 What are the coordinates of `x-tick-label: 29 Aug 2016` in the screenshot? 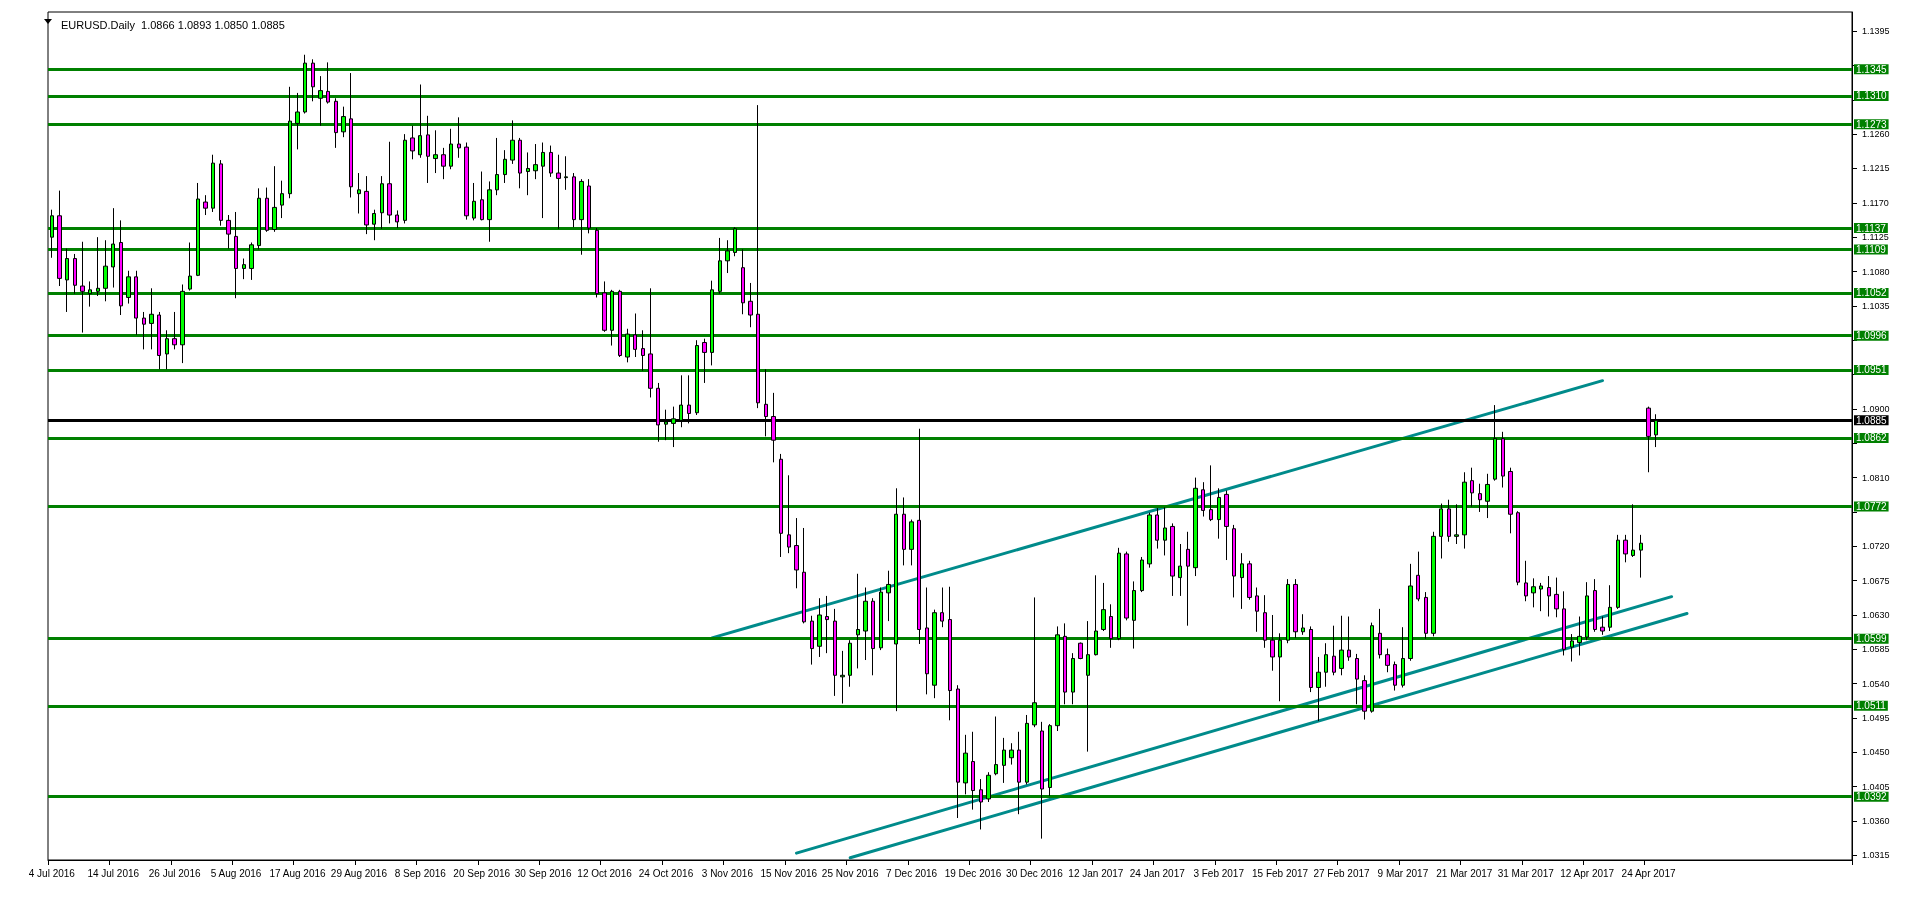 It's located at (359, 873).